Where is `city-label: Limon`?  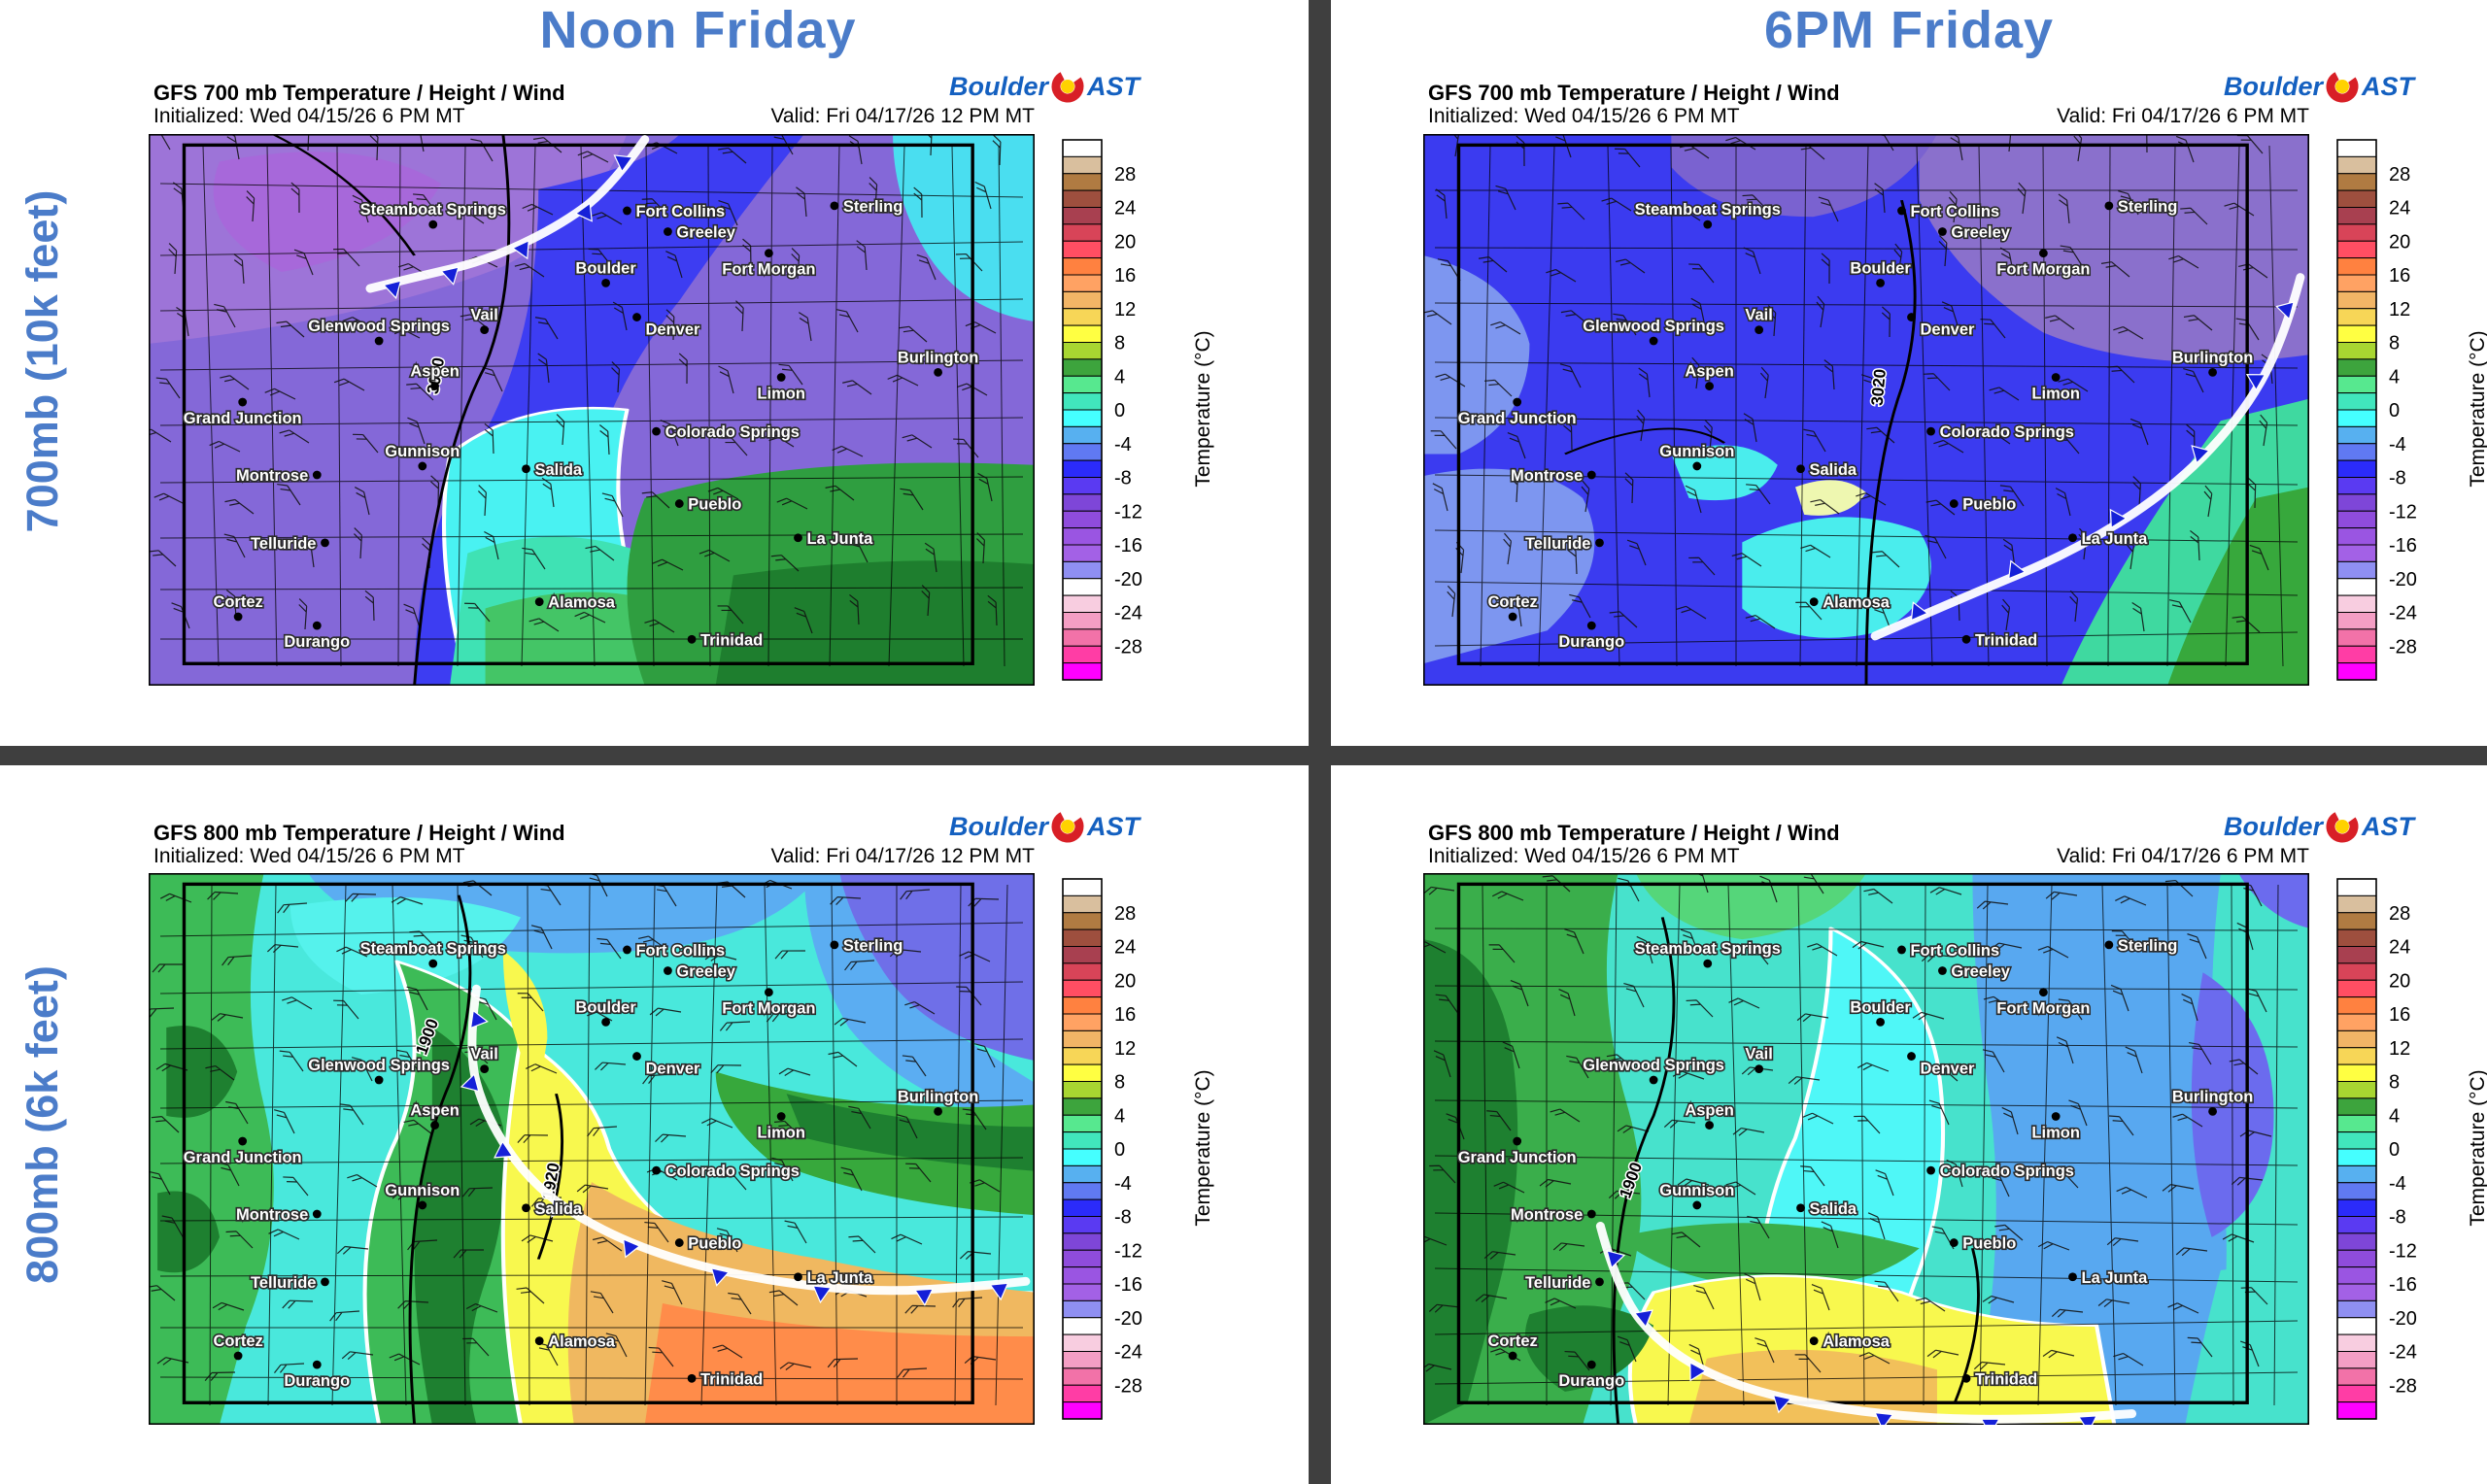
city-label: Limon is located at coordinates (2055, 1132).